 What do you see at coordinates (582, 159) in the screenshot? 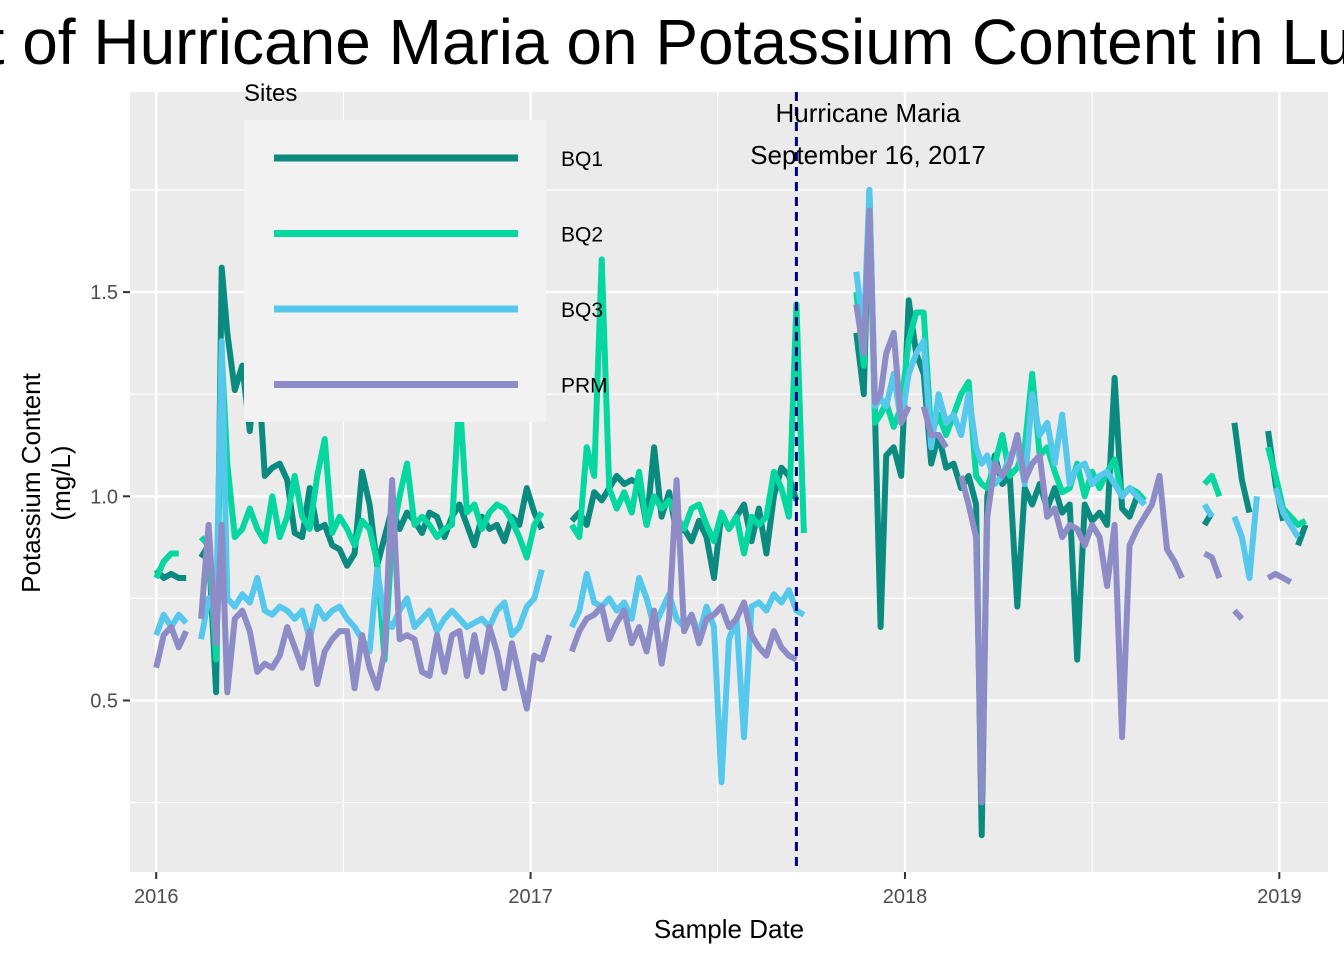
I see `legend-label-bq1: BQ1` at bounding box center [582, 159].